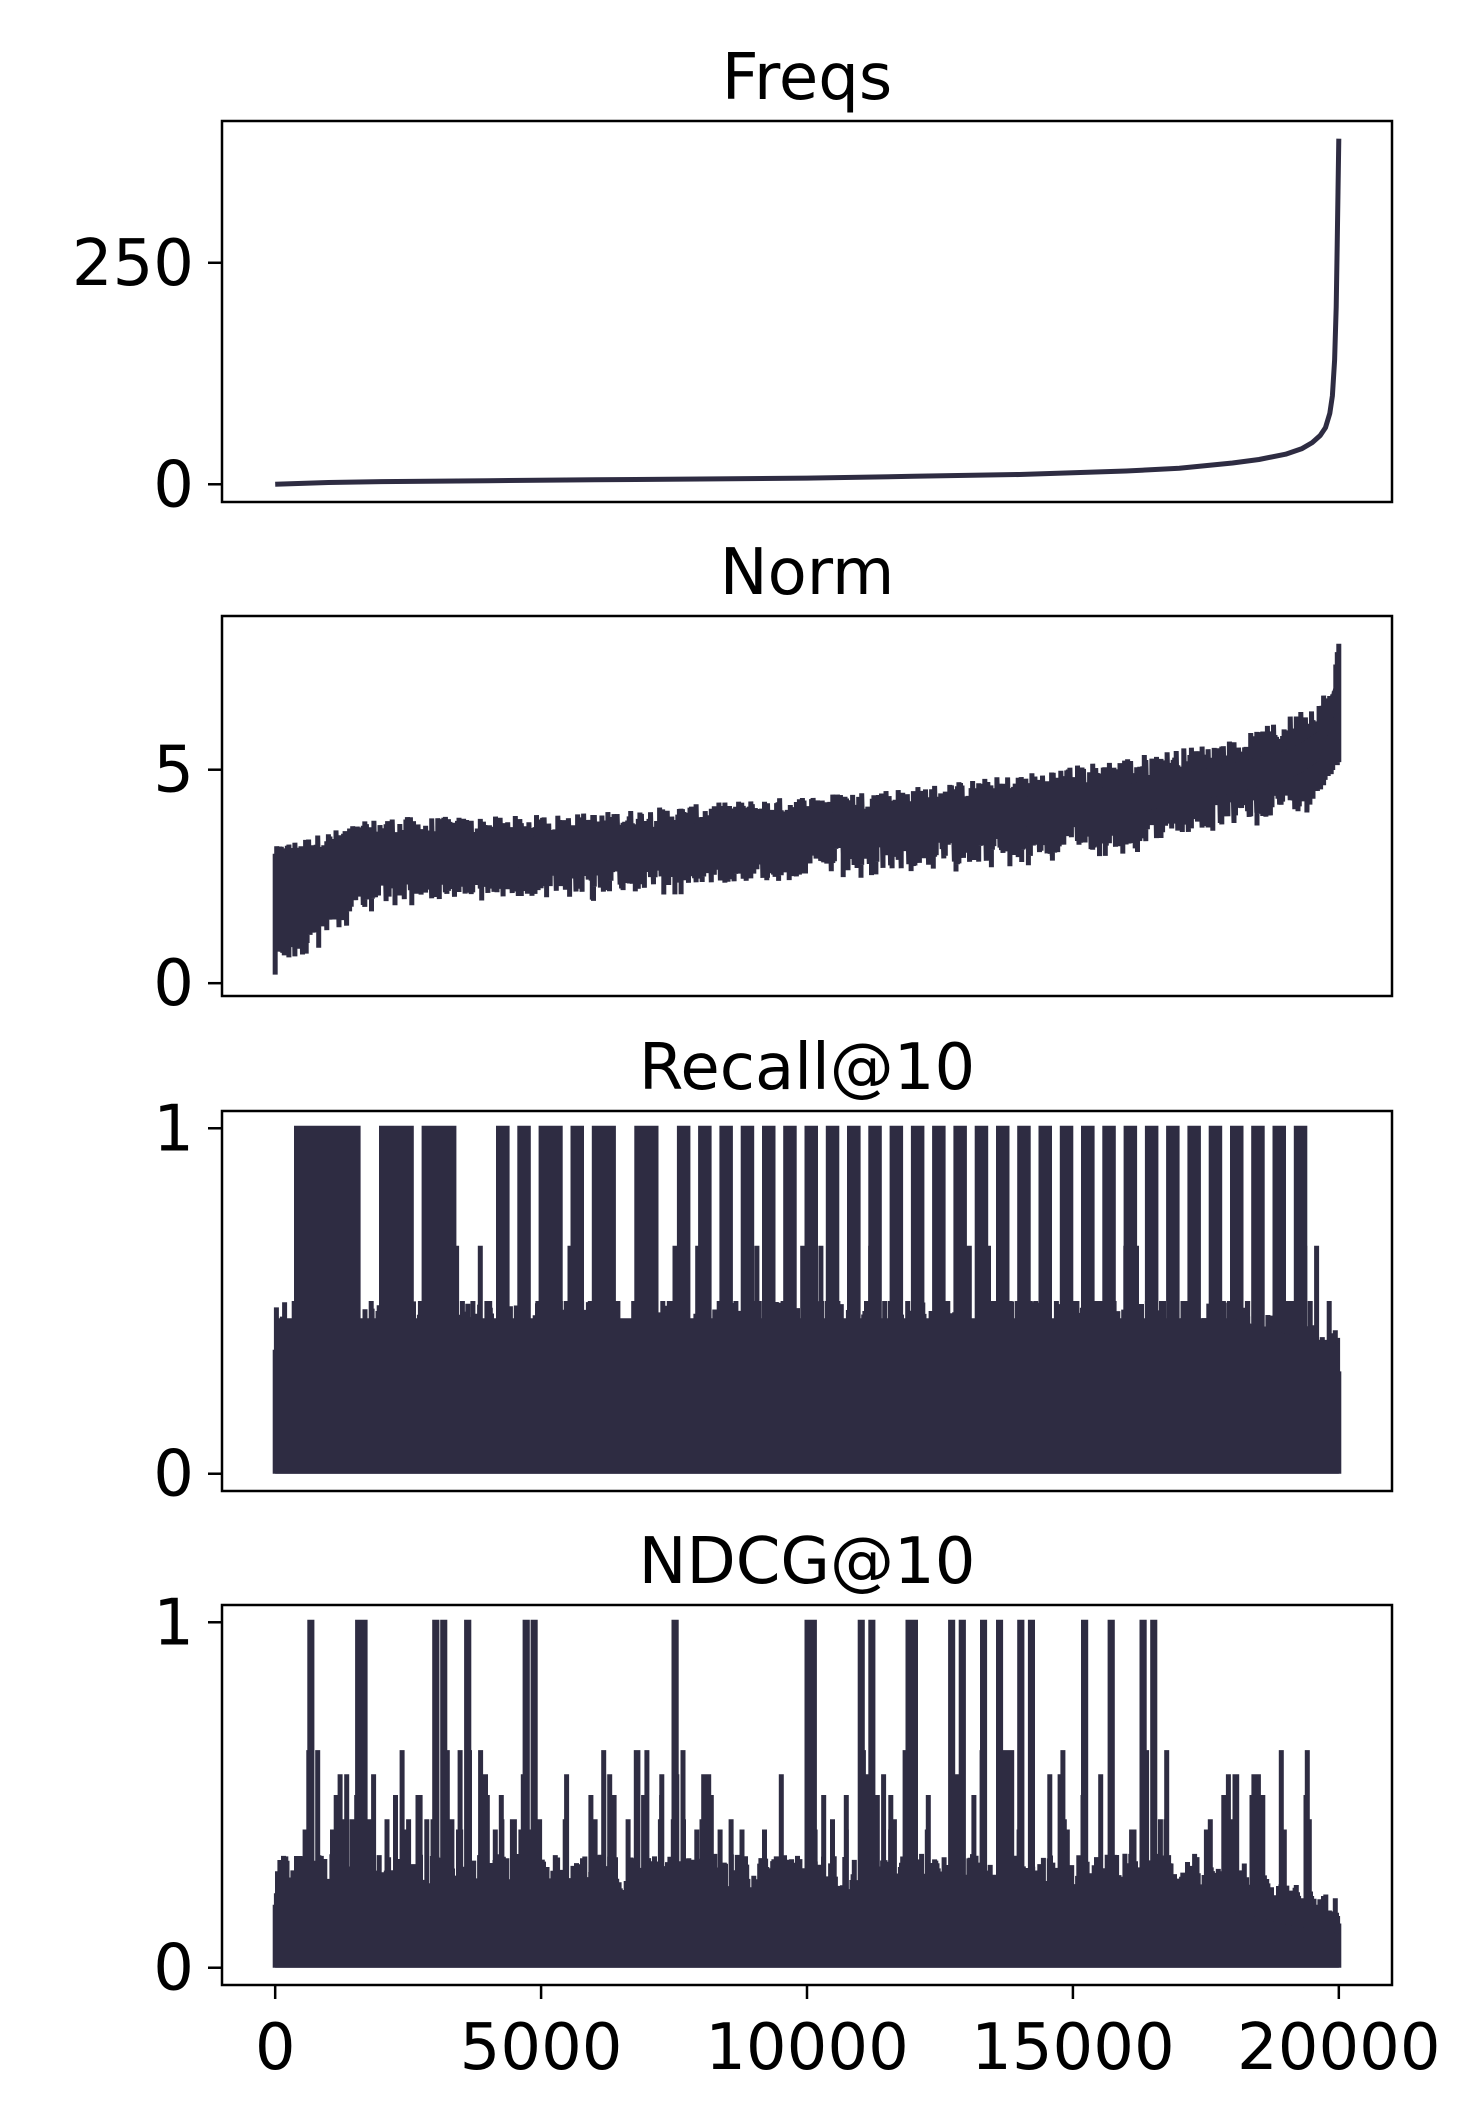 The width and height of the screenshot is (1473, 2116). I want to click on ndcg-series-band, so click(807, 1939).